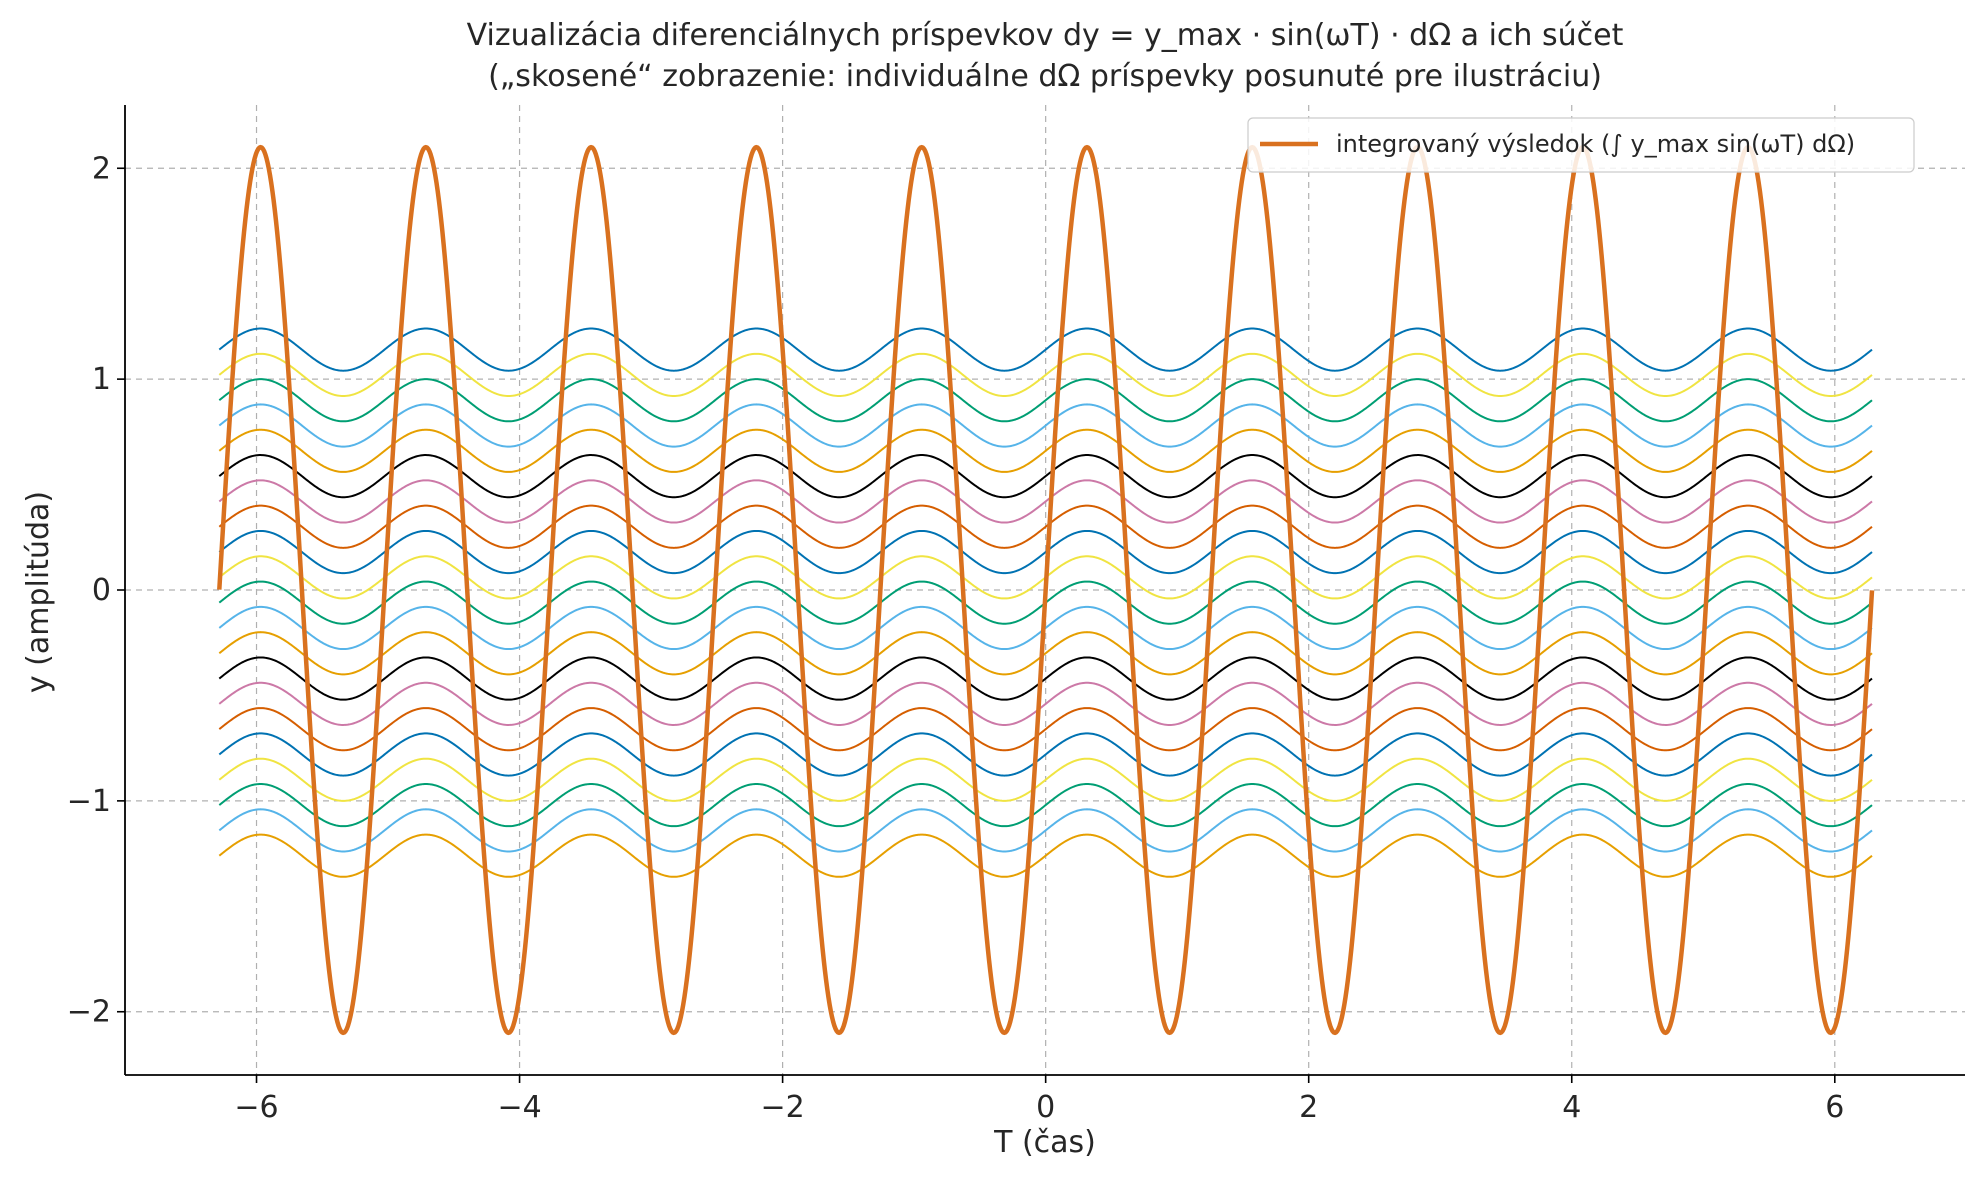 This screenshot has height=1180, width=1980. What do you see at coordinates (101, 168) in the screenshot?
I see `y-tick-label: 2` at bounding box center [101, 168].